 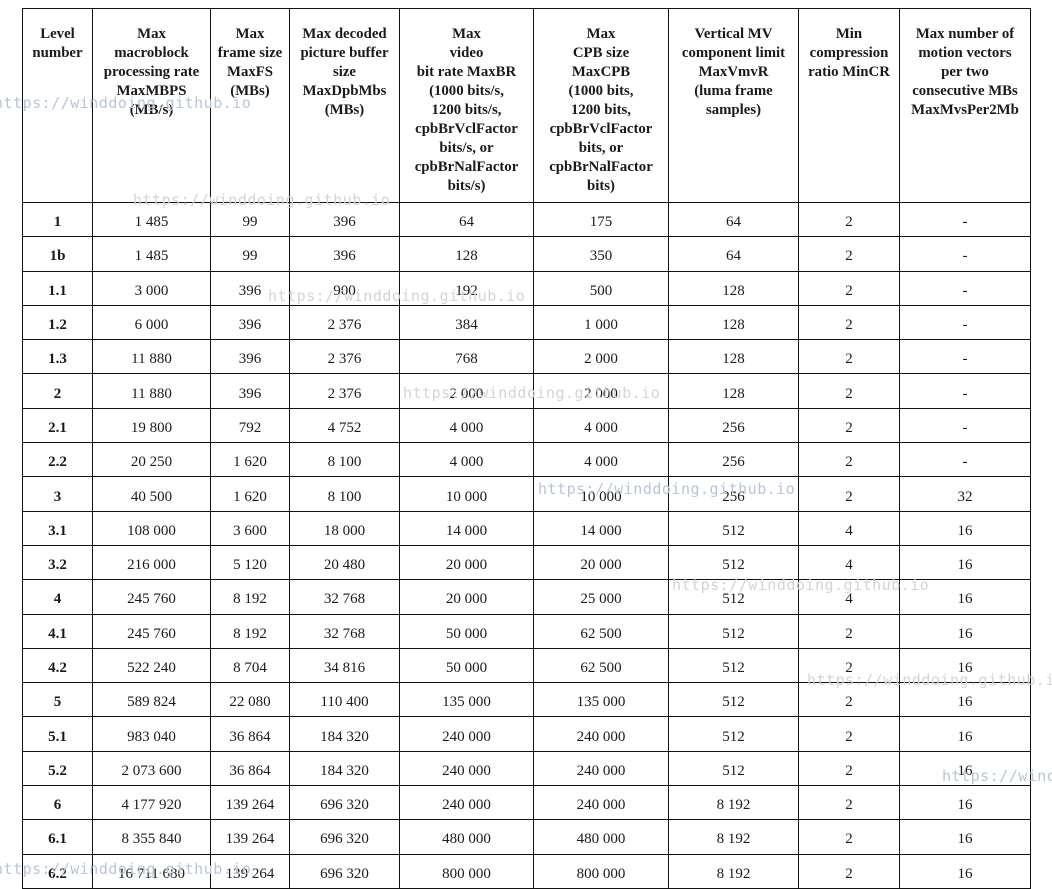 I want to click on table-row: 3 40 500 1 620 8 100 10 000 10 000 256 2 32, so click(x=526, y=494).